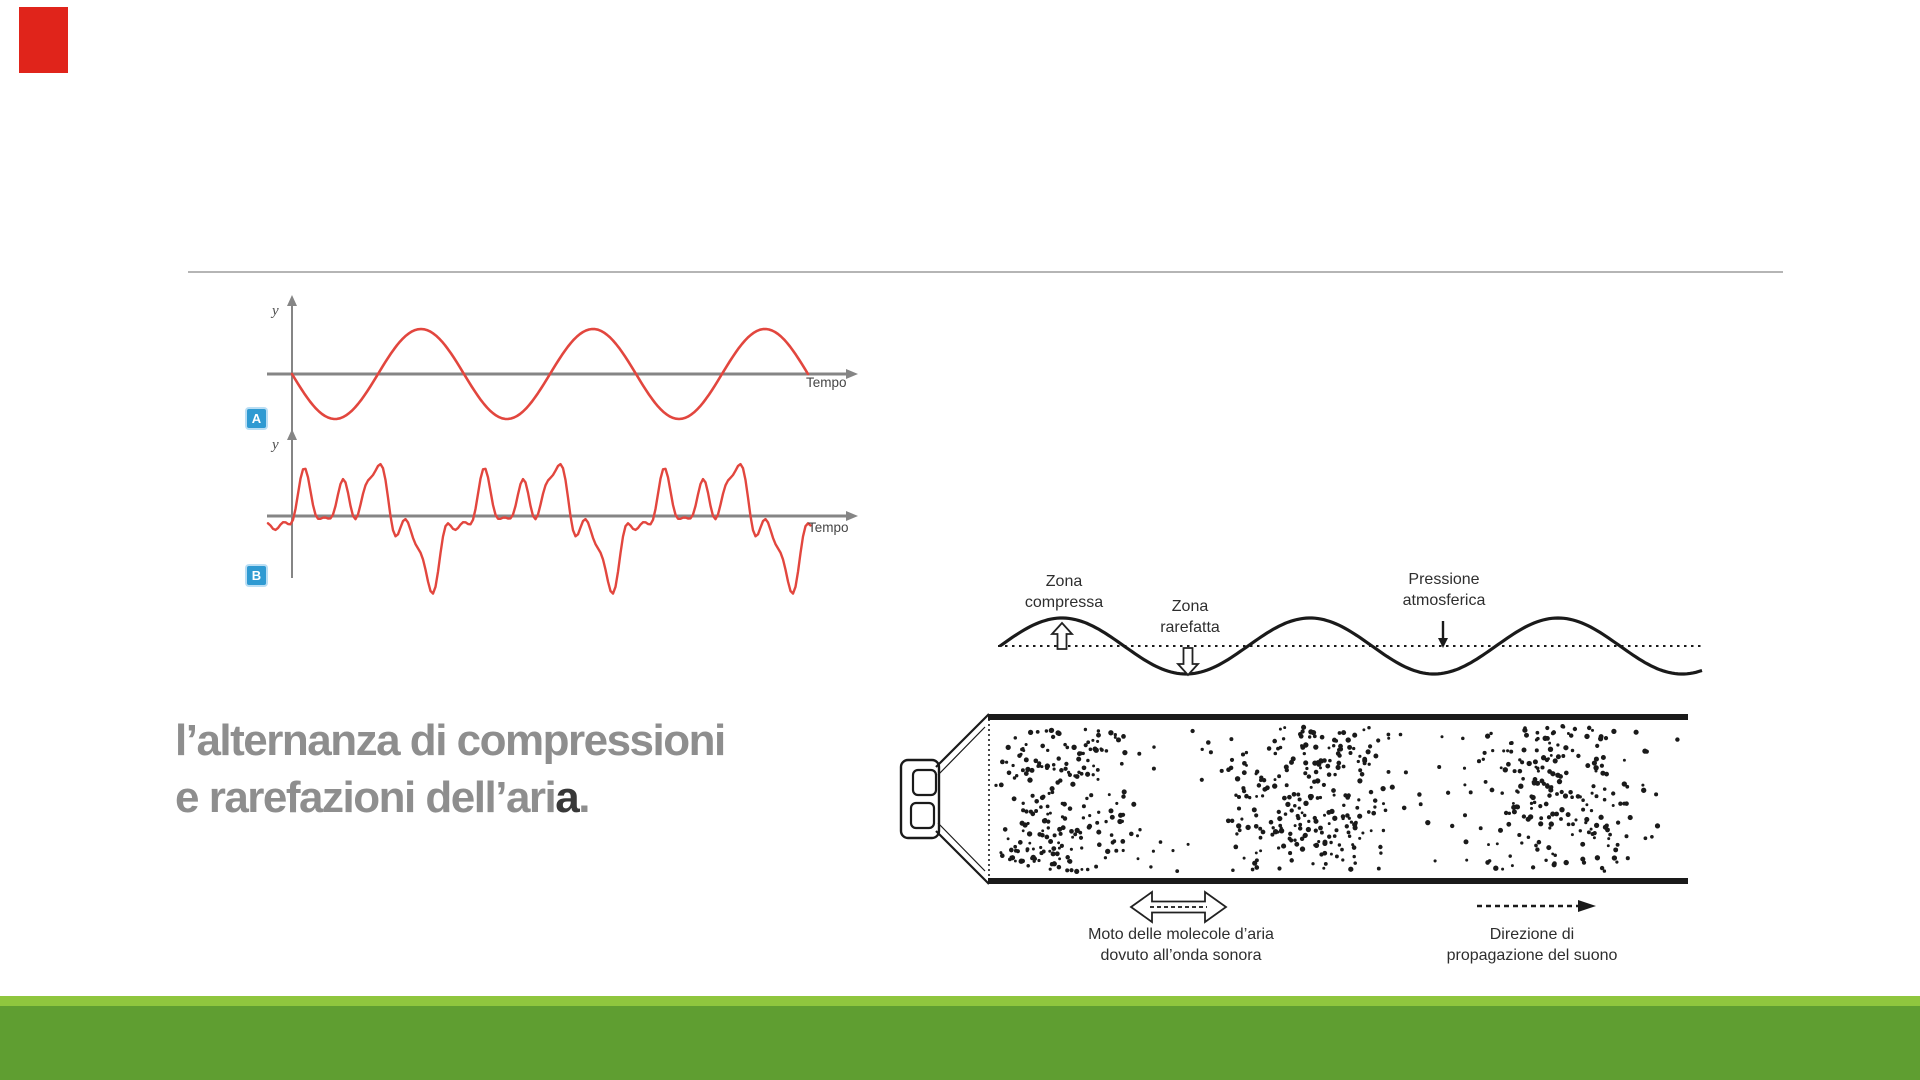 The height and width of the screenshot is (1080, 1920). Describe the element at coordinates (1444, 590) in the screenshot. I see `label-pressione-atmosferica: Pressione atmosferica` at that location.